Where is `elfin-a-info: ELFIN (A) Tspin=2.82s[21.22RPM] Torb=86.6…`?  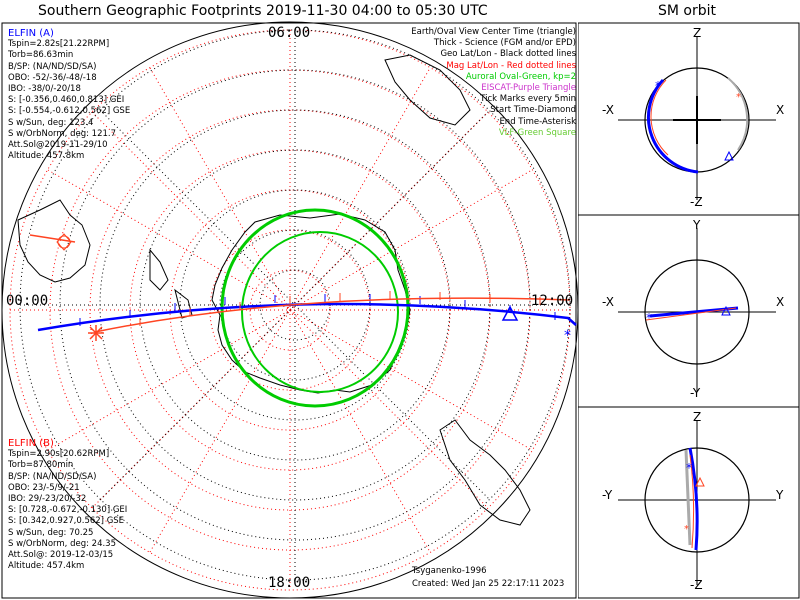
elfin-a-info: ELFIN (A) Tspin=2.82s[21.22RPM] Torb=86.6… is located at coordinates (69, 95).